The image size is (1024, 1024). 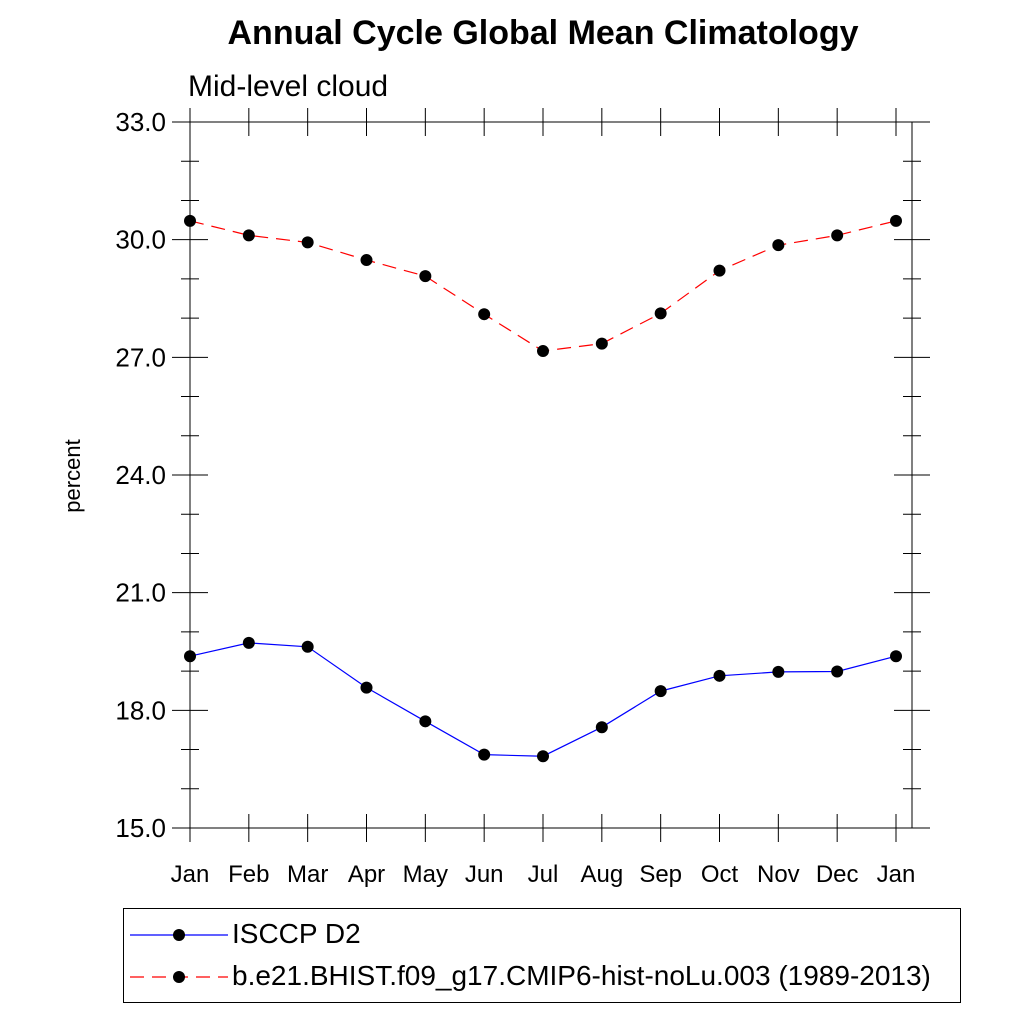 I want to click on x-tick-label: Aug, so click(x=601, y=874).